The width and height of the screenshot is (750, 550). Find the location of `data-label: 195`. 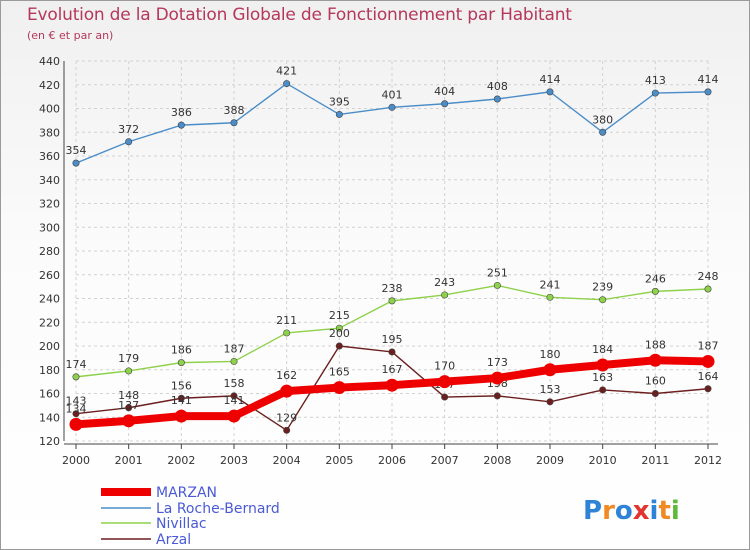

data-label: 195 is located at coordinates (392, 339).